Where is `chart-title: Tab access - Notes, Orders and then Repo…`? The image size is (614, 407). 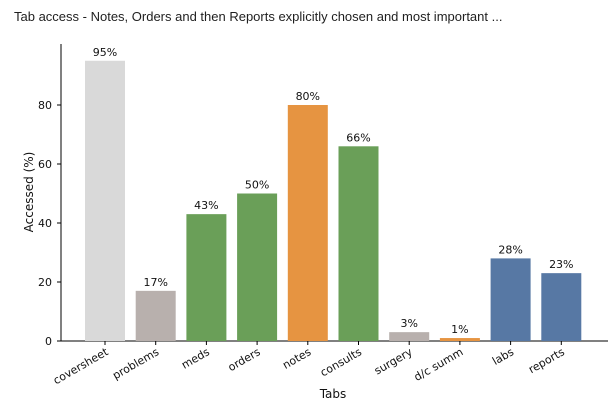 chart-title: Tab access - Notes, Orders and then Repo… is located at coordinates (258, 16).